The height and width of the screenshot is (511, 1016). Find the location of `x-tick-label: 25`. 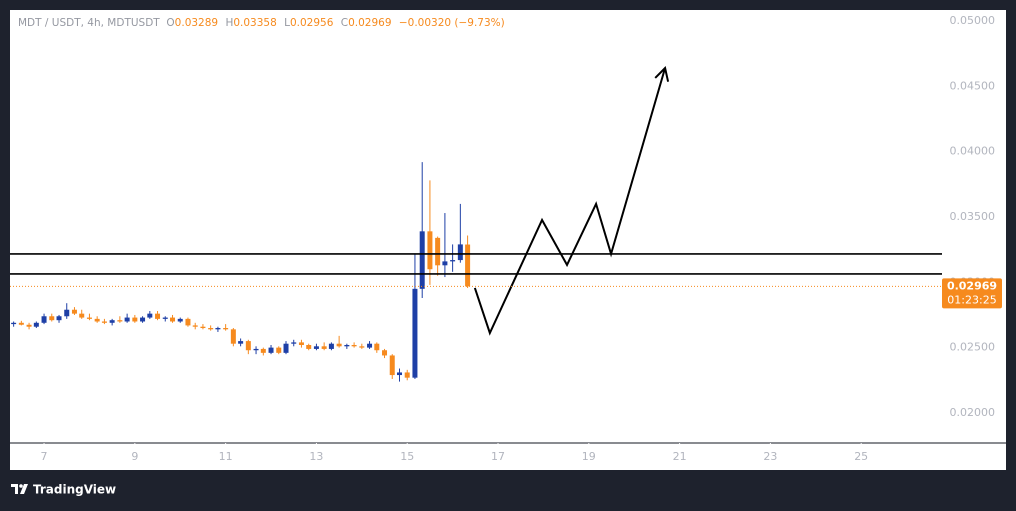

x-tick-label: 25 is located at coordinates (861, 456).